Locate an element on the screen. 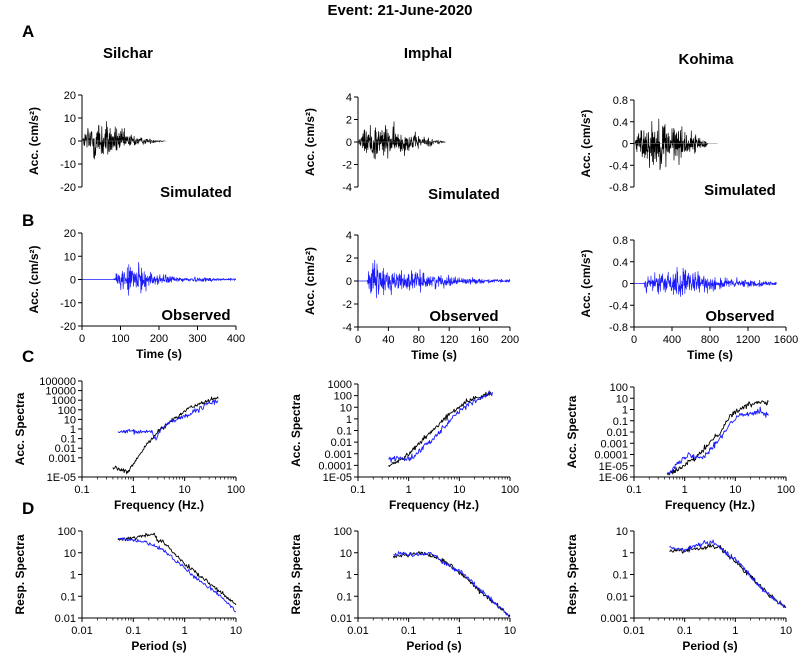 This screenshot has width=809, height=665. y-tick-label: -2 is located at coordinates (347, 305).